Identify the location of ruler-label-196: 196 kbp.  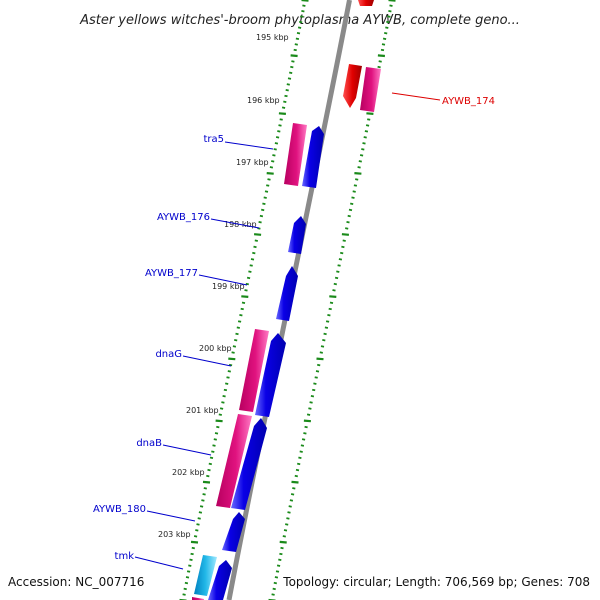
(263, 100).